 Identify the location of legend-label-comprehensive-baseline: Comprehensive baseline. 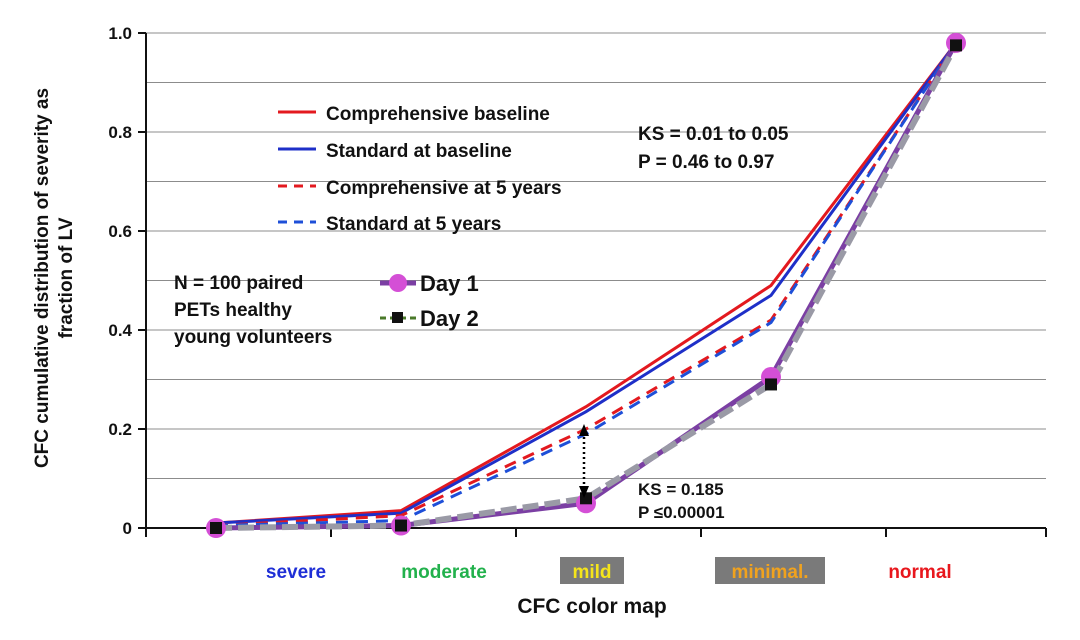
(438, 114).